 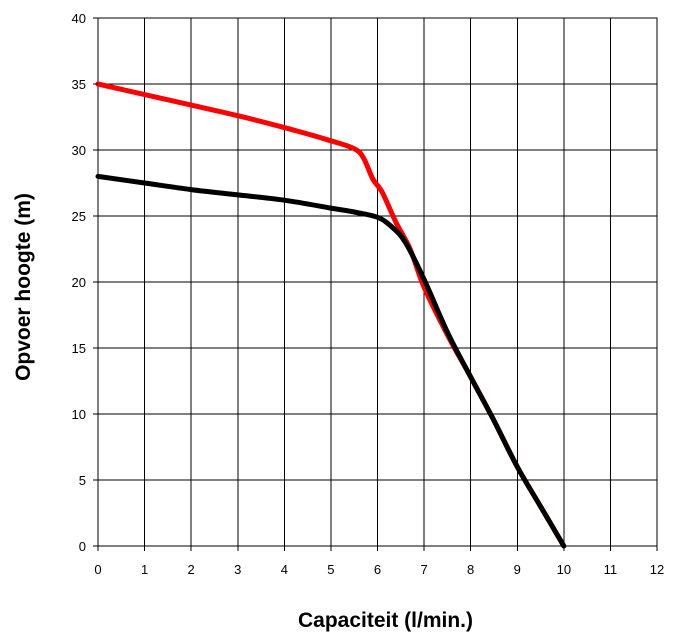 I want to click on x-tick-label: 7, so click(x=423, y=569).